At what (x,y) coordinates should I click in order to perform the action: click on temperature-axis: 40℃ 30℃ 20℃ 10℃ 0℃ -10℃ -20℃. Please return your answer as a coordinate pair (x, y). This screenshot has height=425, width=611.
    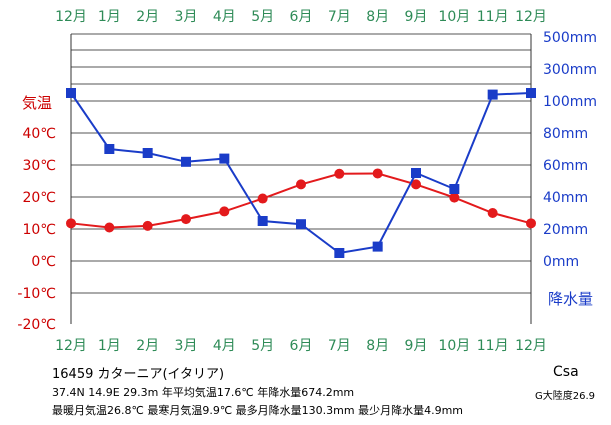
    Looking at the image, I should click on (36, 229).